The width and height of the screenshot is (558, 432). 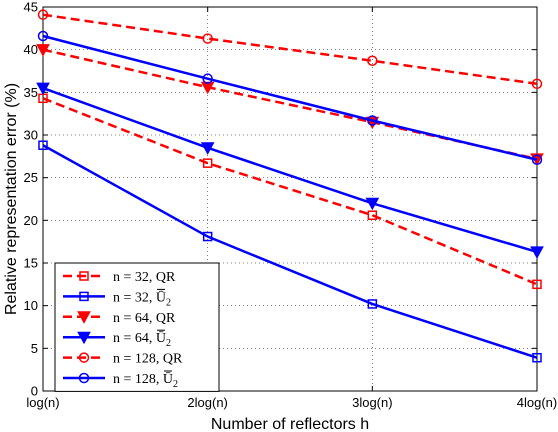 What do you see at coordinates (31, 92) in the screenshot?
I see `y-tick-label: 35` at bounding box center [31, 92].